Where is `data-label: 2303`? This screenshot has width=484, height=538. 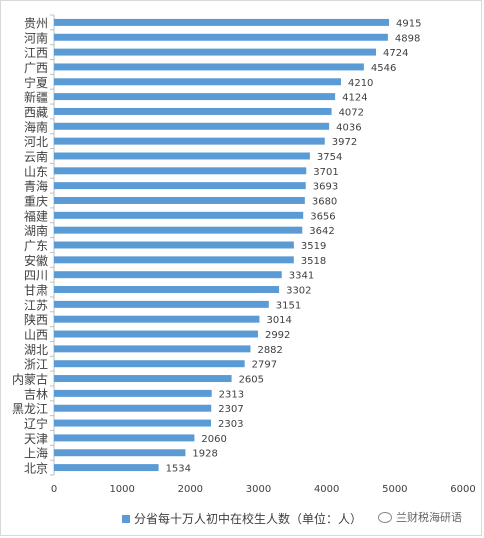
data-label: 2303 is located at coordinates (230, 424).